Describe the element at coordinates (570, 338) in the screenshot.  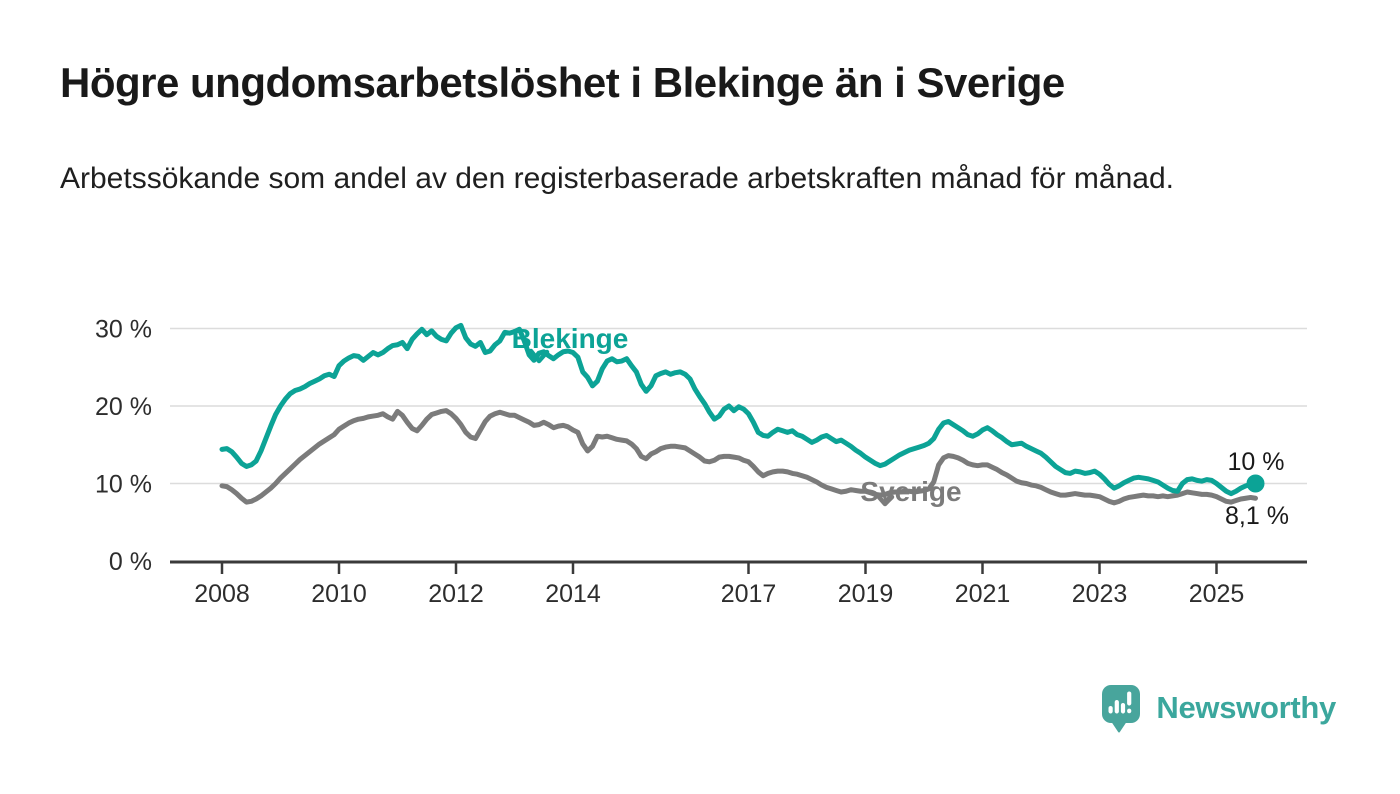
I see `series-label-blekinge: Blekinge` at that location.